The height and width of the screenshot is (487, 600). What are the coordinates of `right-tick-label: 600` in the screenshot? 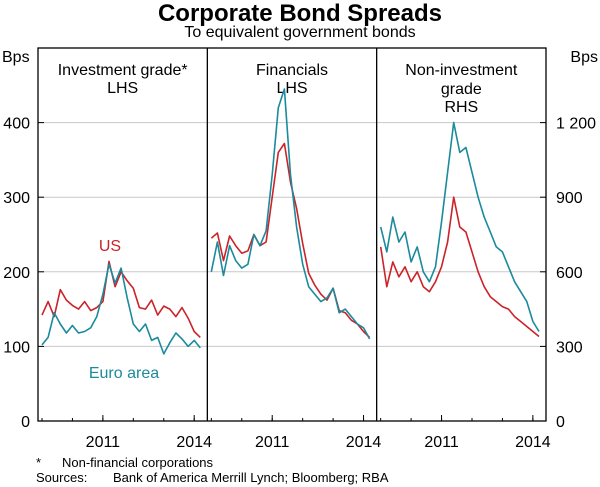 It's located at (569, 273).